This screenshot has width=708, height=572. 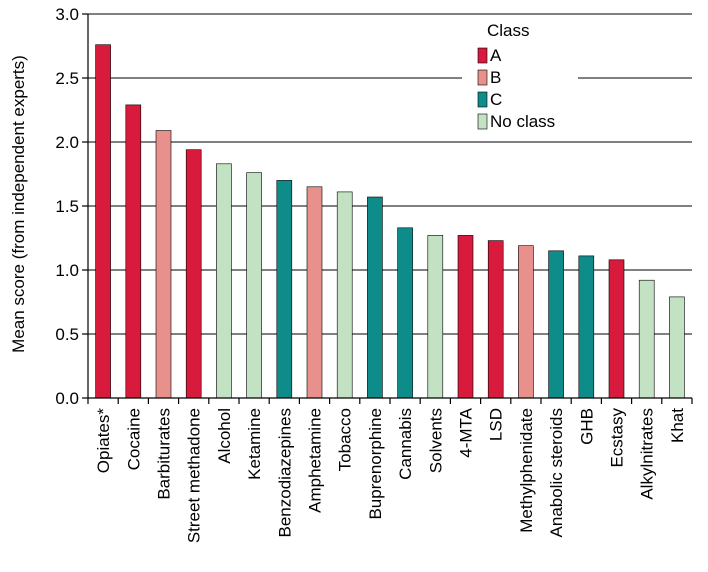 What do you see at coordinates (18, 204) in the screenshot?
I see `y-axis-title: Mean score (from independent experts)` at bounding box center [18, 204].